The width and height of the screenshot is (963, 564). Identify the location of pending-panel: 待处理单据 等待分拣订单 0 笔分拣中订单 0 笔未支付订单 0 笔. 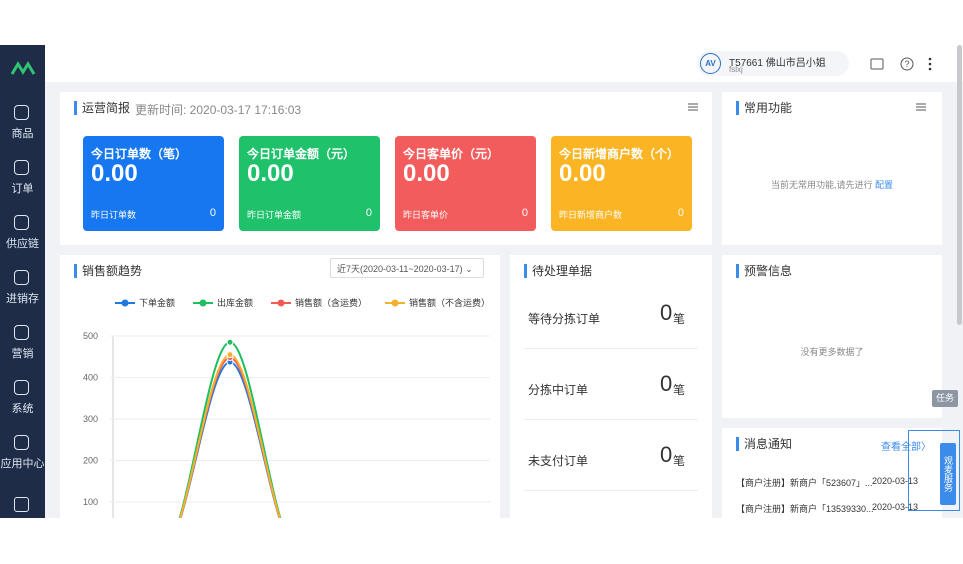
(611, 386).